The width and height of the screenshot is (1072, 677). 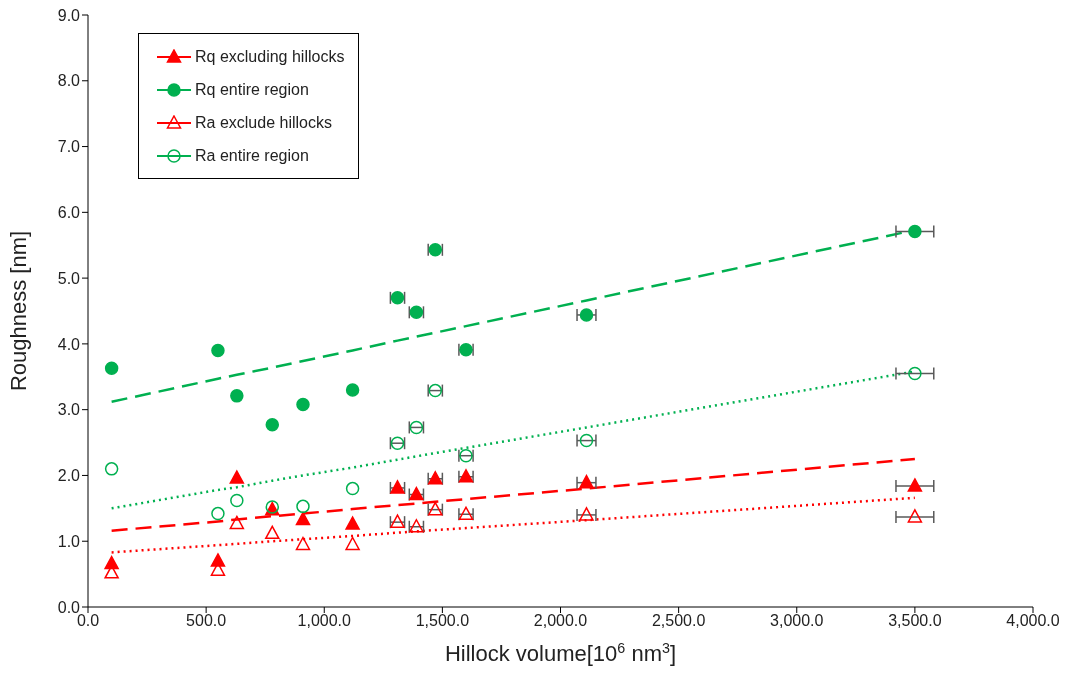 I want to click on x-tick-label: 2,500.0, so click(x=678, y=621).